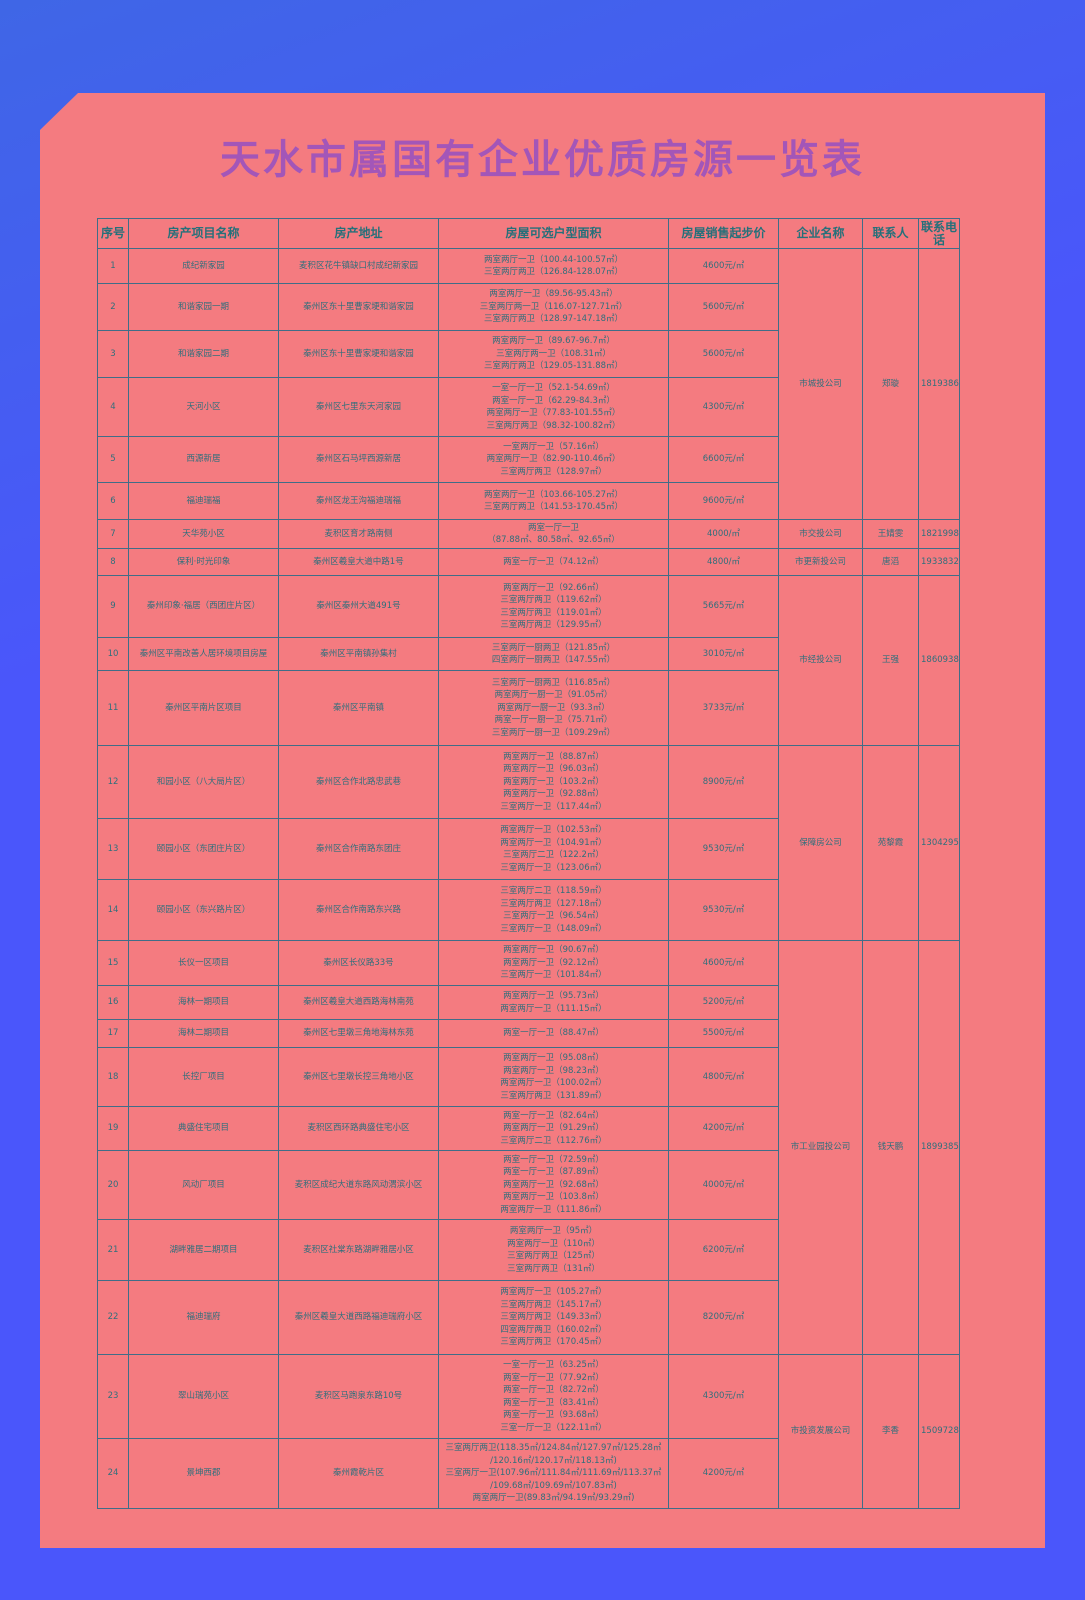 Image resolution: width=1085 pixels, height=1600 pixels. What do you see at coordinates (890, 843) in the screenshot?
I see `contact: 苑黎霞` at bounding box center [890, 843].